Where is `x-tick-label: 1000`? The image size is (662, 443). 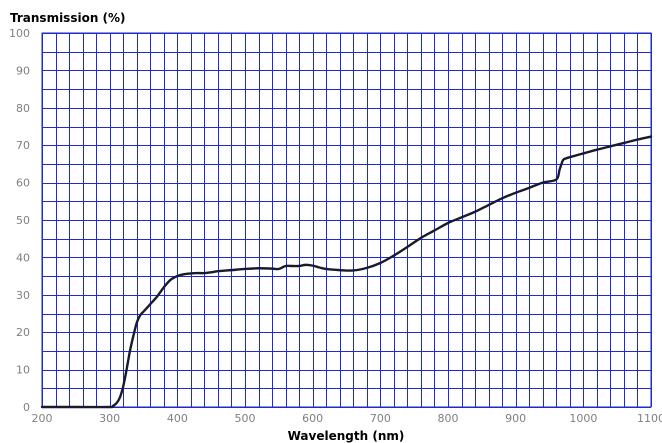 x-tick-label: 1000 is located at coordinates (583, 418).